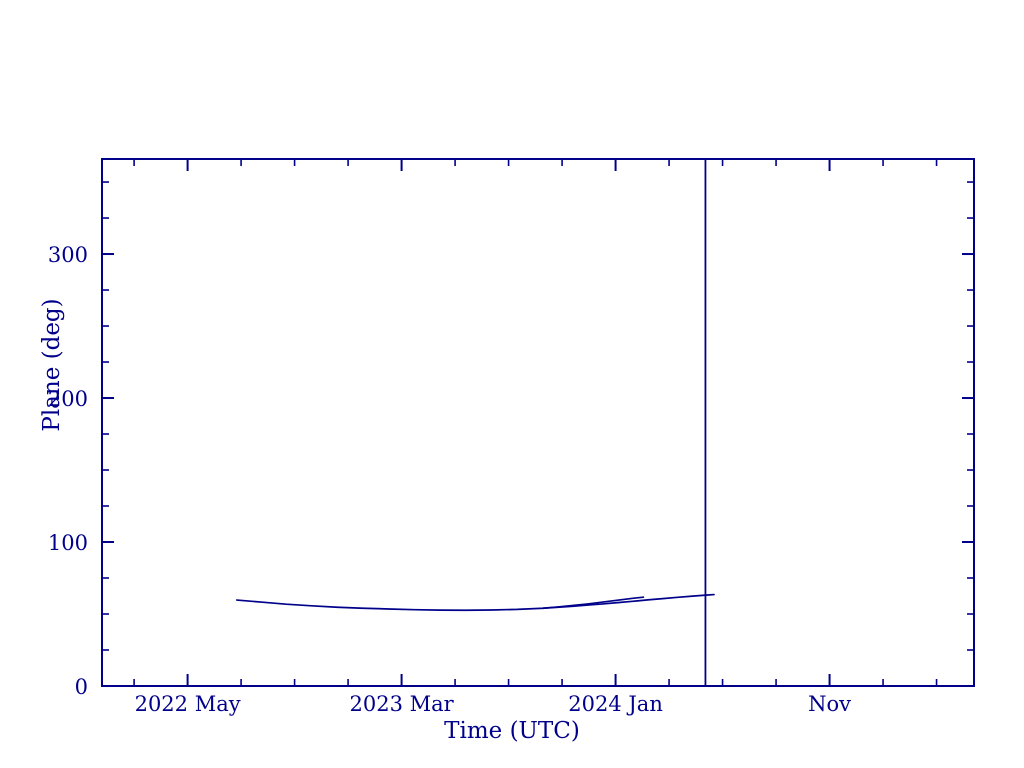  What do you see at coordinates (68, 543) in the screenshot?
I see `y-tick-label: 100` at bounding box center [68, 543].